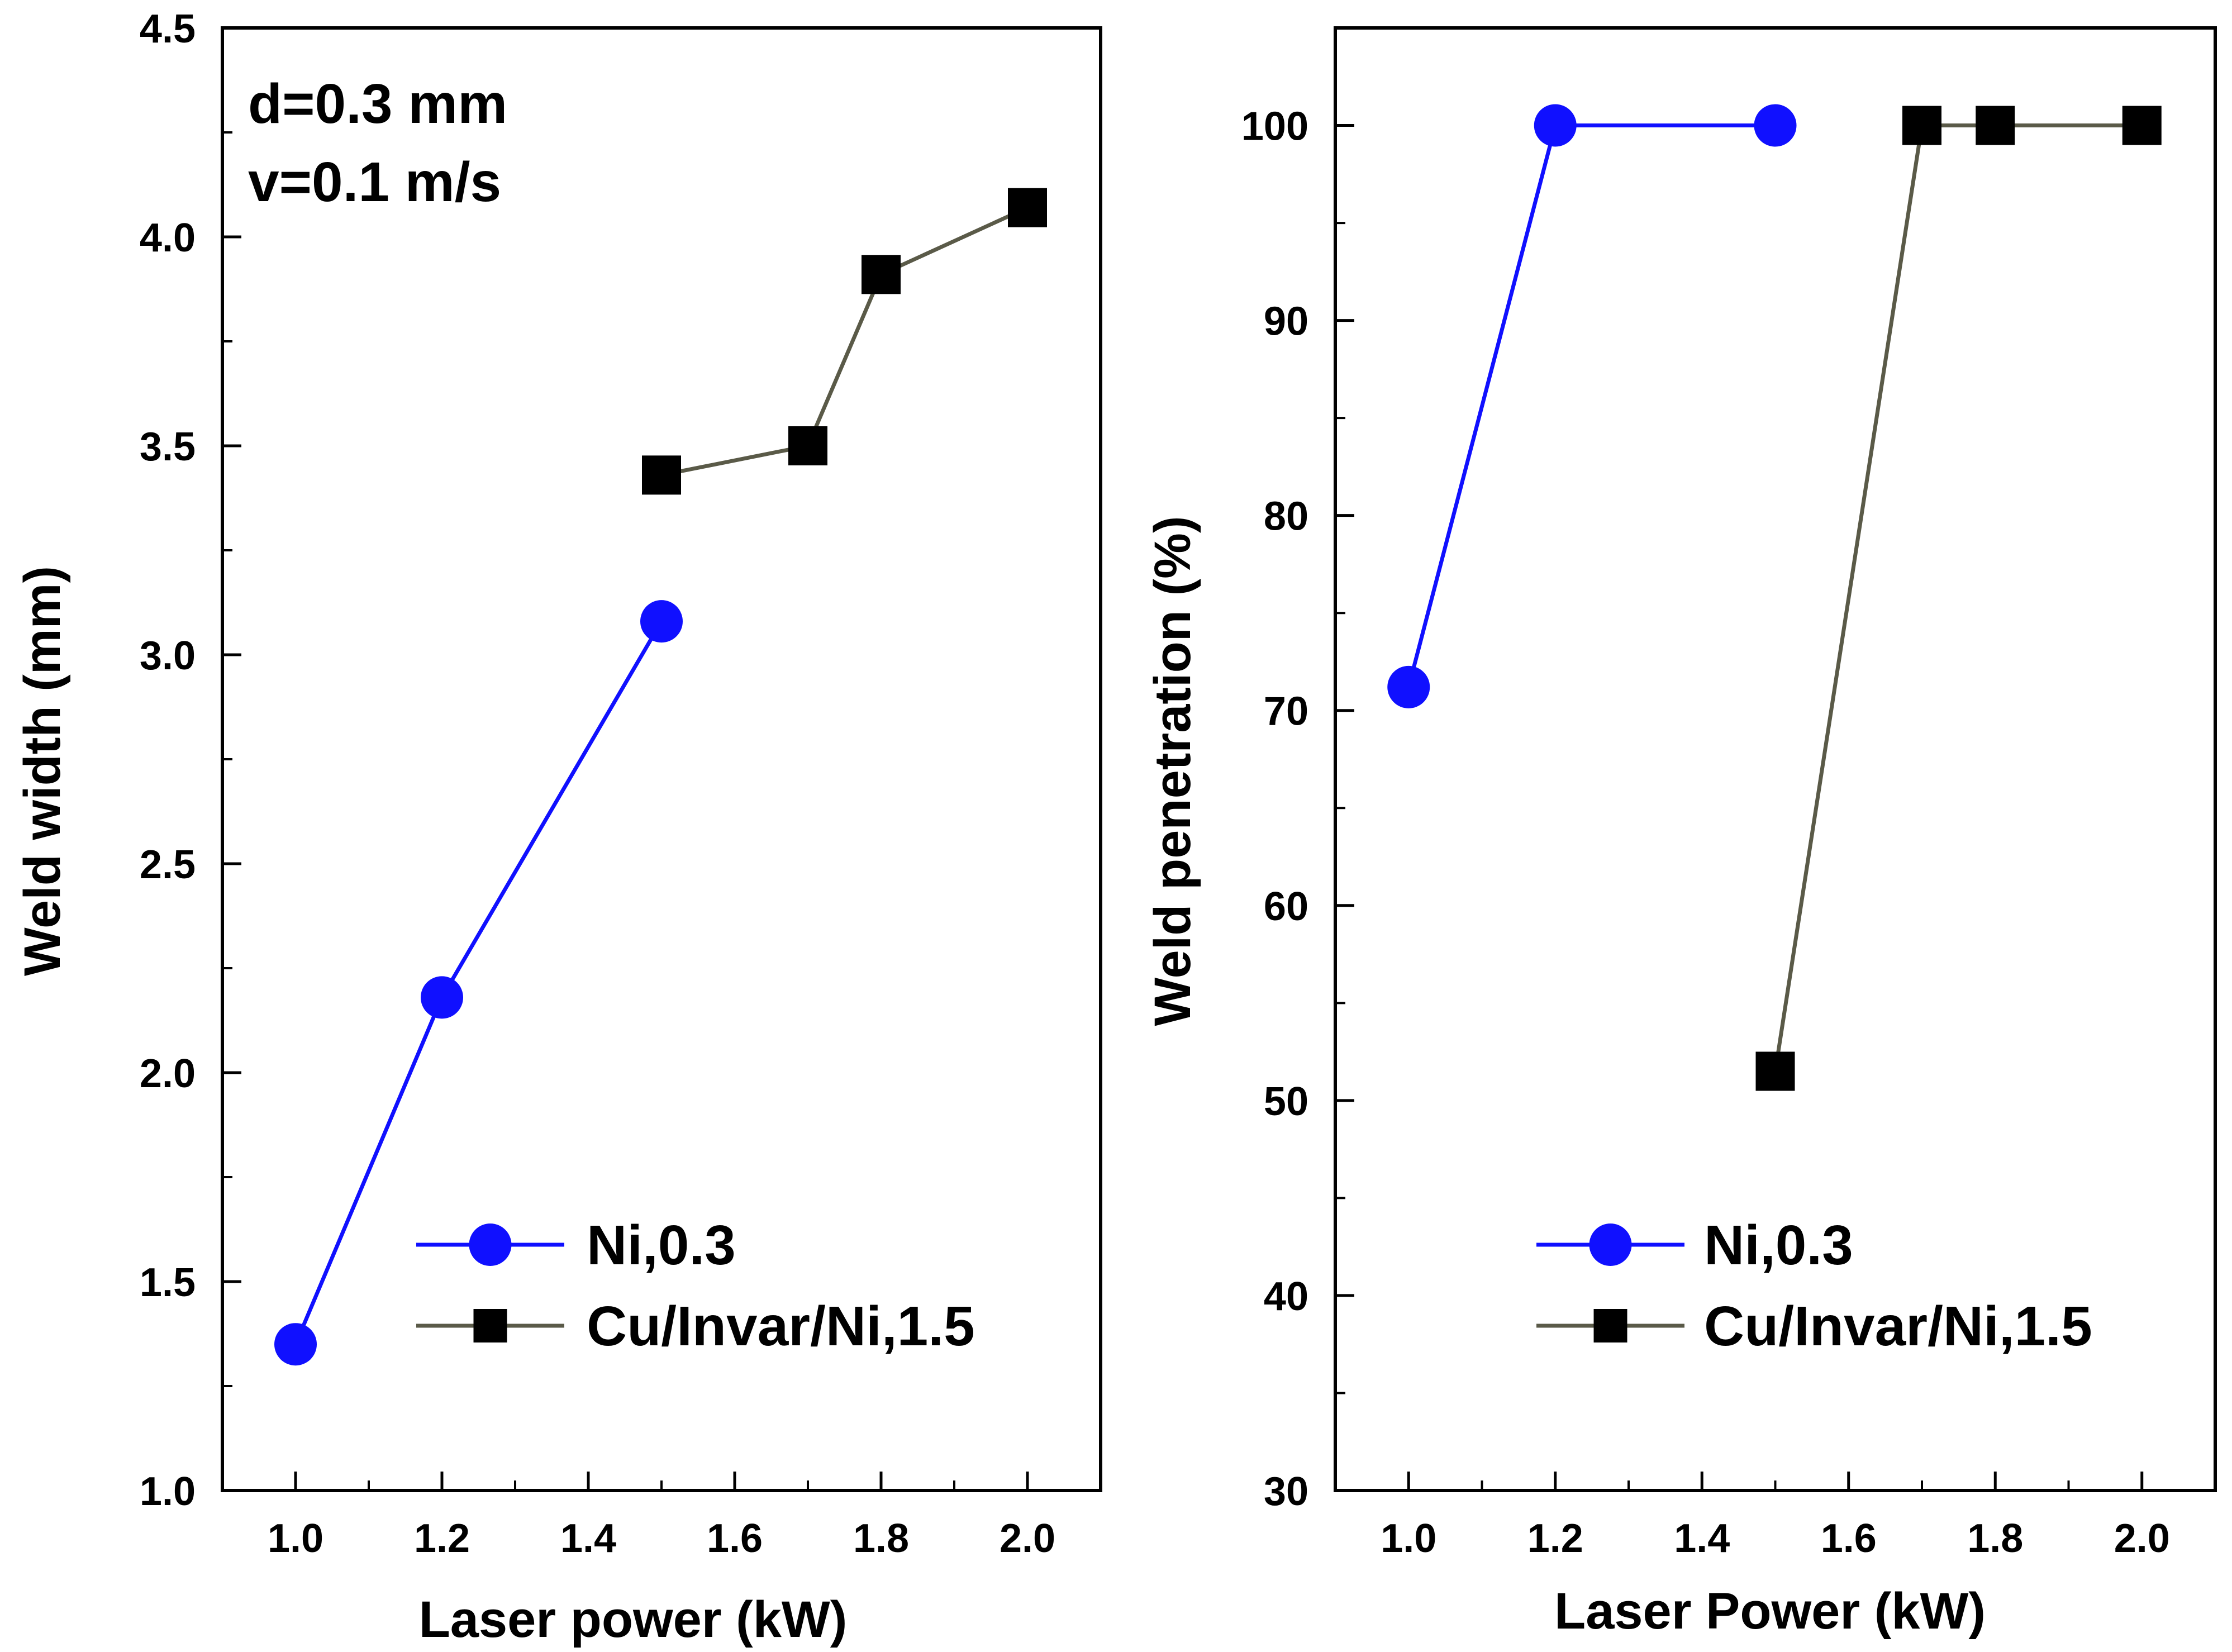  I want to click on y-tick-label: 4.0, so click(168, 238).